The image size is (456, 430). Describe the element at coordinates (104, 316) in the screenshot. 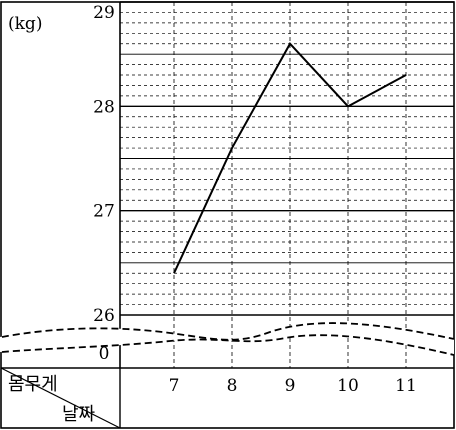

I see `y-tick-label: 26` at that location.